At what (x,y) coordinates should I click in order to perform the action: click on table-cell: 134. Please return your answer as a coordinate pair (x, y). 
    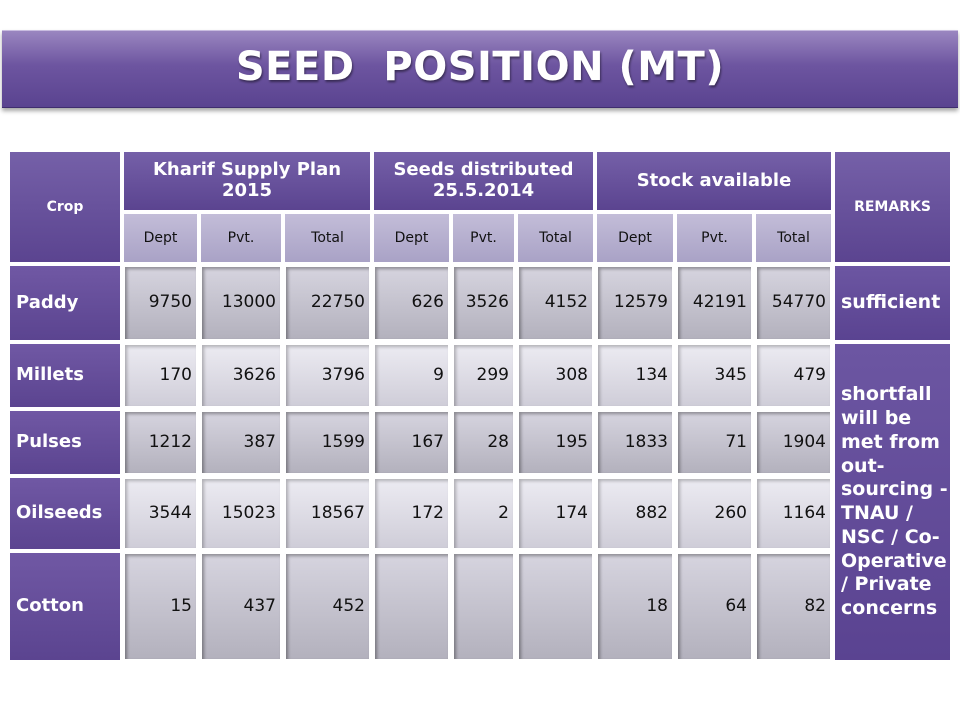
    Looking at the image, I should click on (635, 375).